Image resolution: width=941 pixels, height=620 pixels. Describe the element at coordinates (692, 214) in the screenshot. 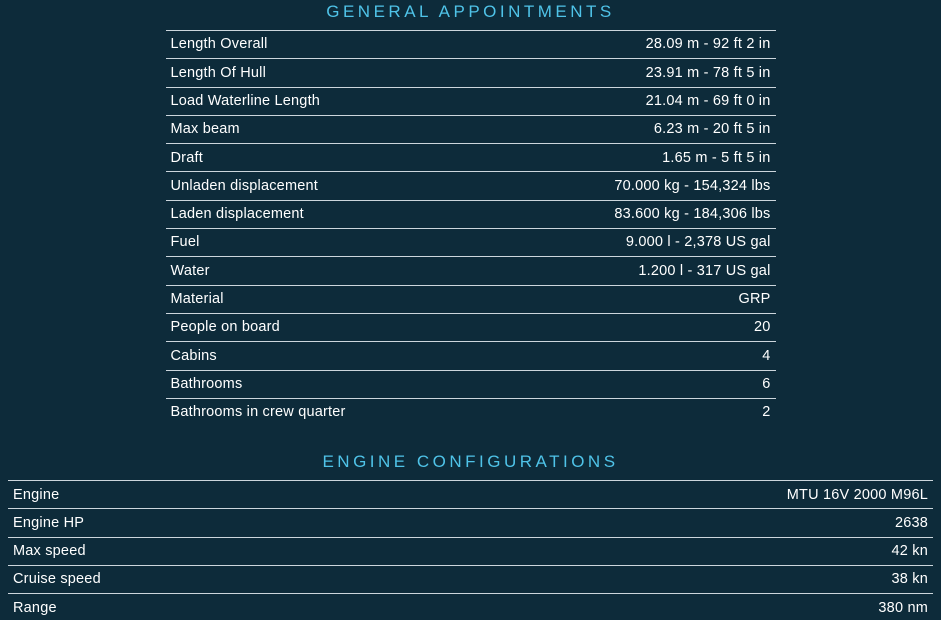

I see `row-value: 83.600 kg - 184,306 lbs` at that location.